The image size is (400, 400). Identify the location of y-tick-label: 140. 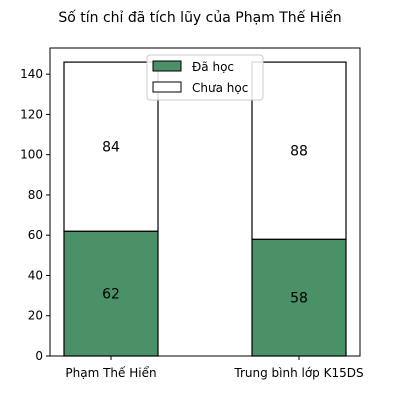
(31, 74).